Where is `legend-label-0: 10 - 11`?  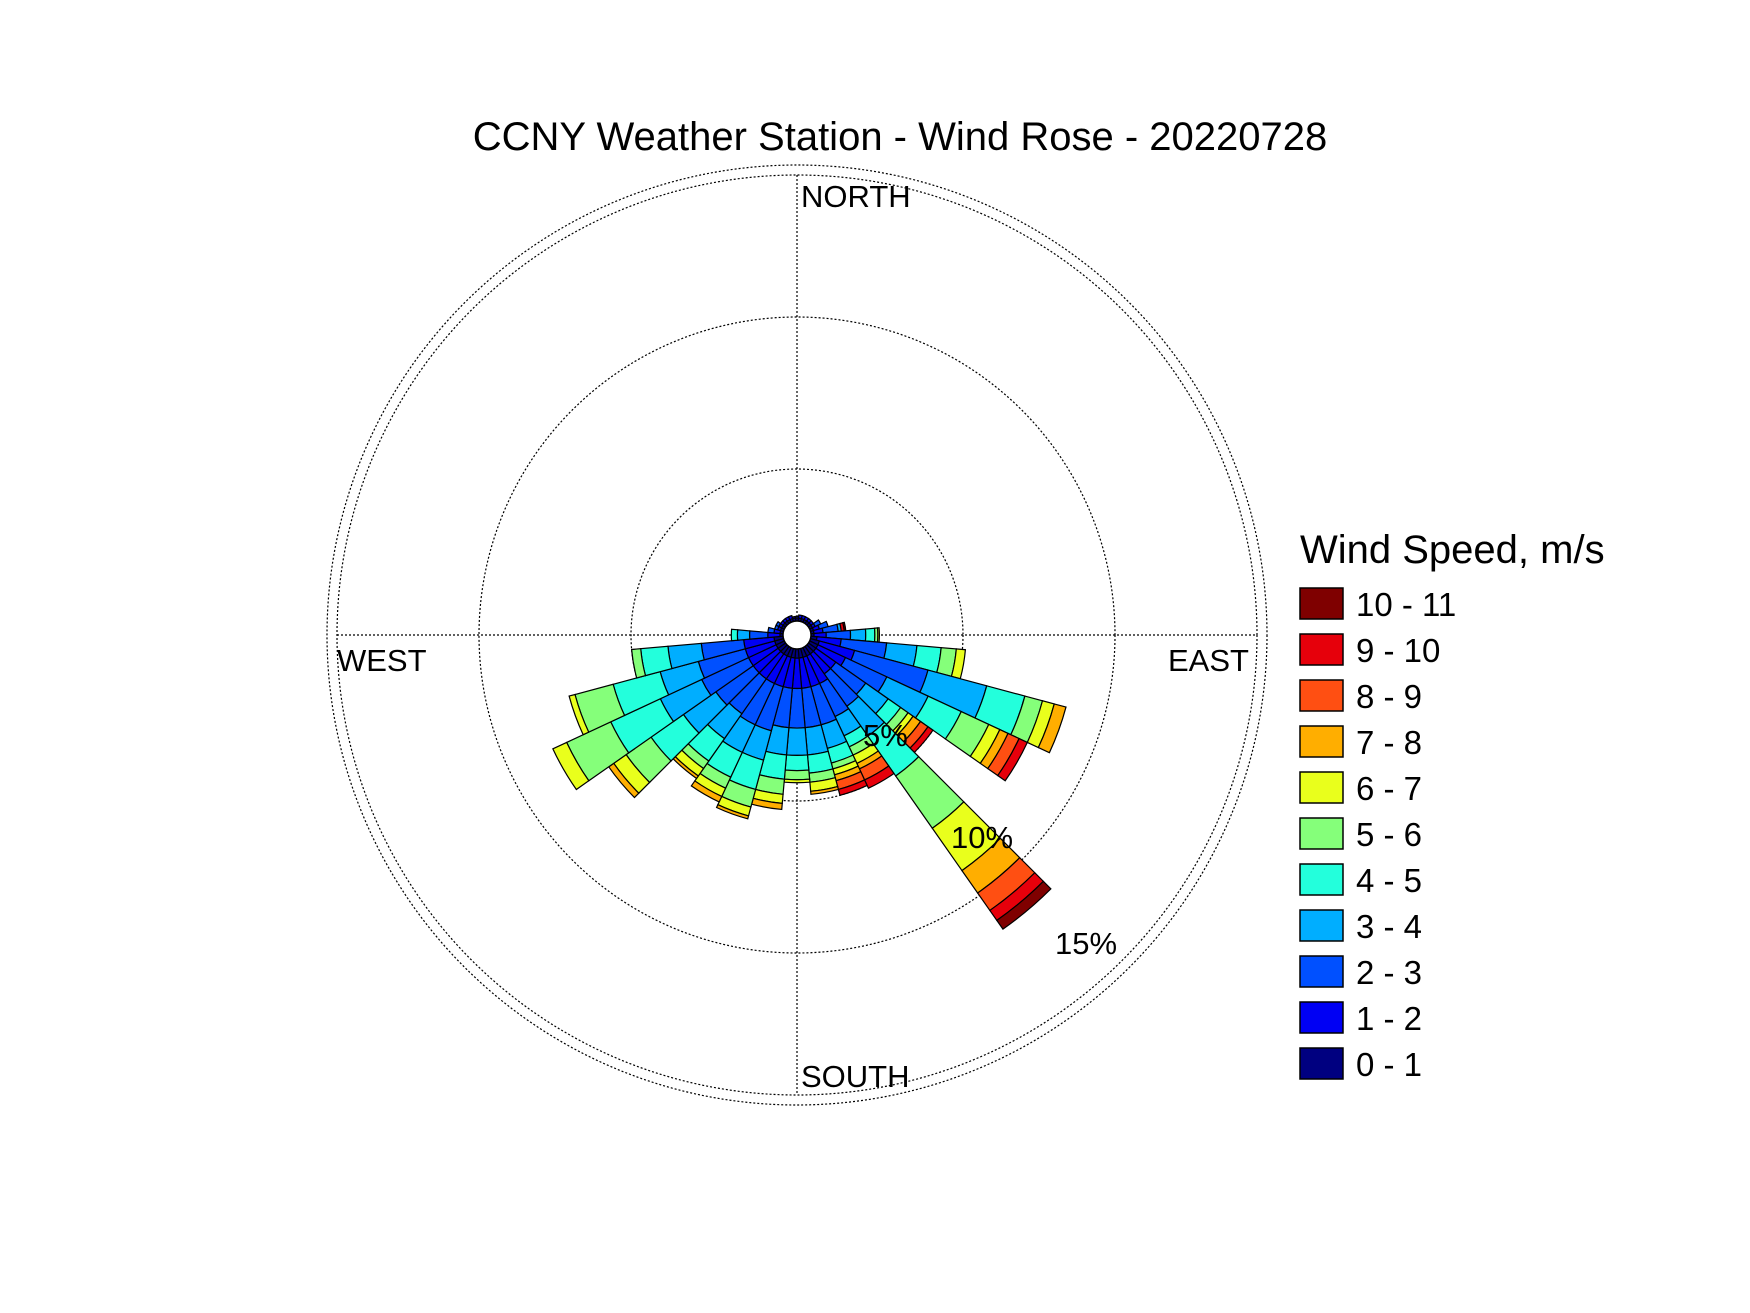
legend-label-0: 10 - 11 is located at coordinates (1406, 604).